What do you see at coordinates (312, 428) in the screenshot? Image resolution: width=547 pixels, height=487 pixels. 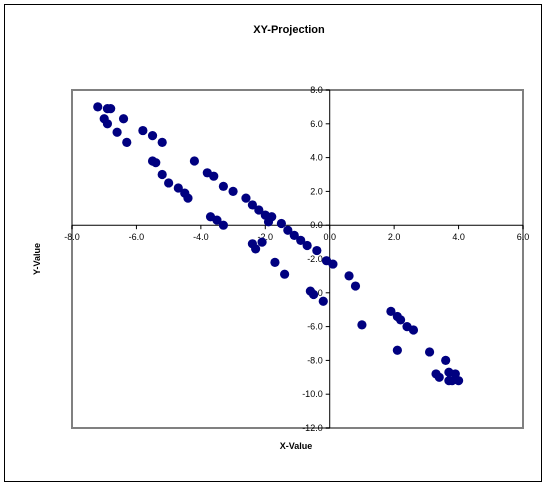 I see `y-tick-label: -12.0` at bounding box center [312, 428].